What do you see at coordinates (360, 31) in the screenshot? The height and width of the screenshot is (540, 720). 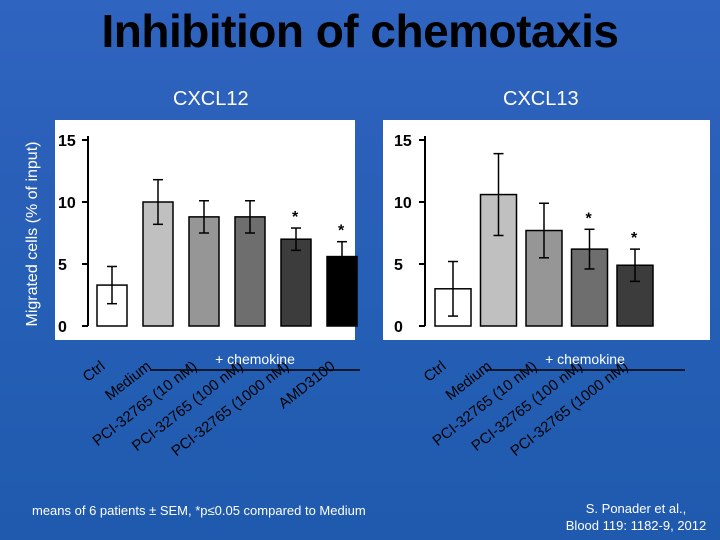 I see `slide-title: Inhibition of chemotaxis` at bounding box center [360, 31].